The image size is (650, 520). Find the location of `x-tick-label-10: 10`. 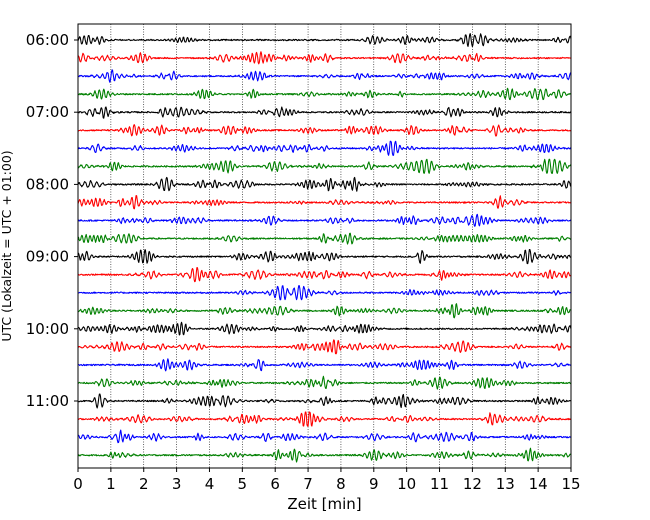

x-tick-label-10: 10 is located at coordinates (406, 484).